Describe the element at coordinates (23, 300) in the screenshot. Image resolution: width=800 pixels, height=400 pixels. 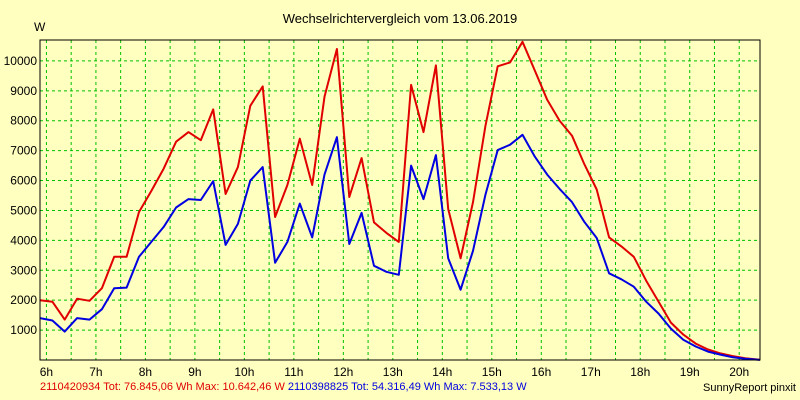
I see `y-tick-label: 2000` at that location.